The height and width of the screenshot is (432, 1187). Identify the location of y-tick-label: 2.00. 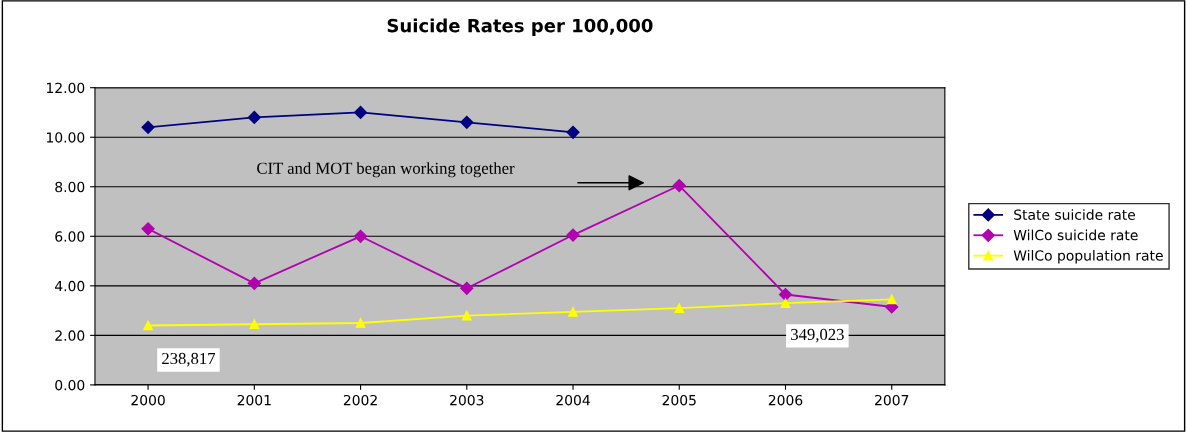
(70, 335).